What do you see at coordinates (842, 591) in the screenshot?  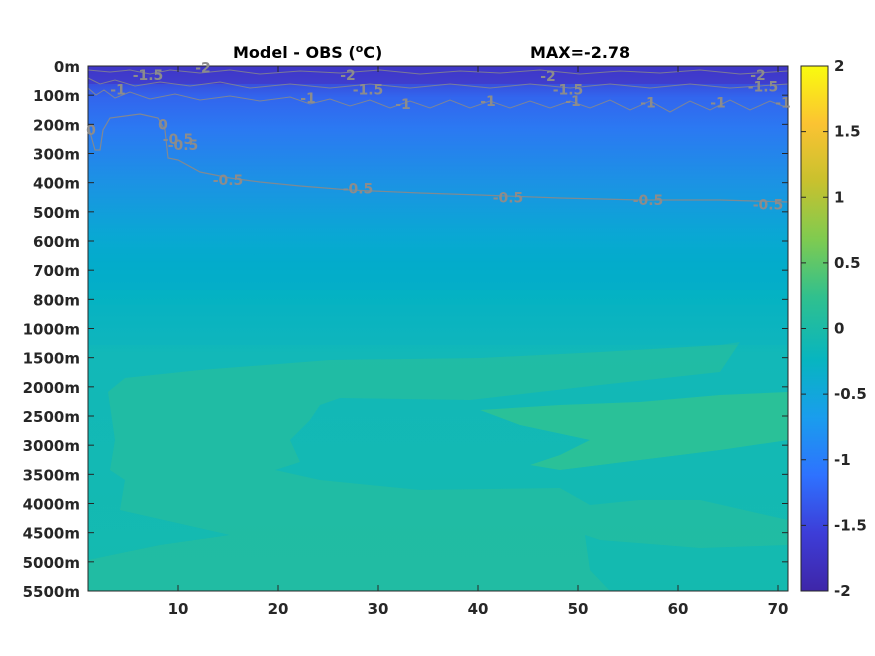 I see `colorbar-tick-label: -2` at bounding box center [842, 591].